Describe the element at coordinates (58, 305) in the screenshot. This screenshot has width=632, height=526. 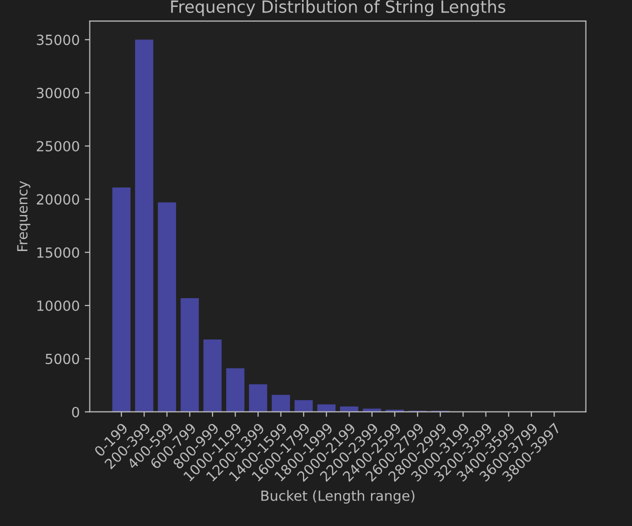
I see `y-tick-label: 10000` at that location.